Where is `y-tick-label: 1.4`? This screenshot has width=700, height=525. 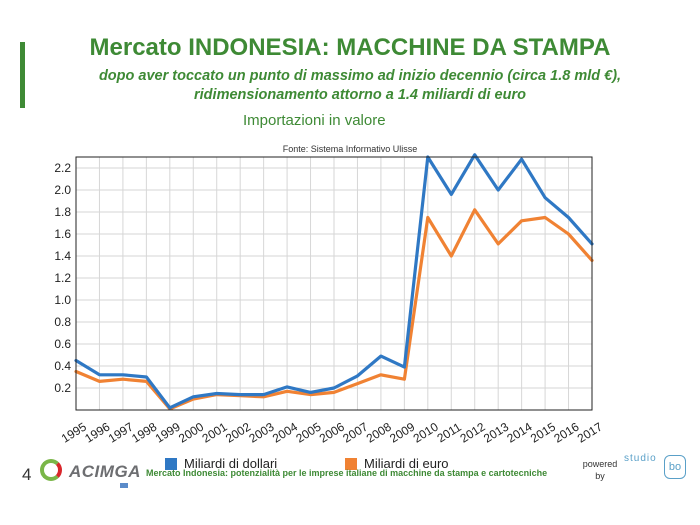 y-tick-label: 1.4 is located at coordinates (62, 256).